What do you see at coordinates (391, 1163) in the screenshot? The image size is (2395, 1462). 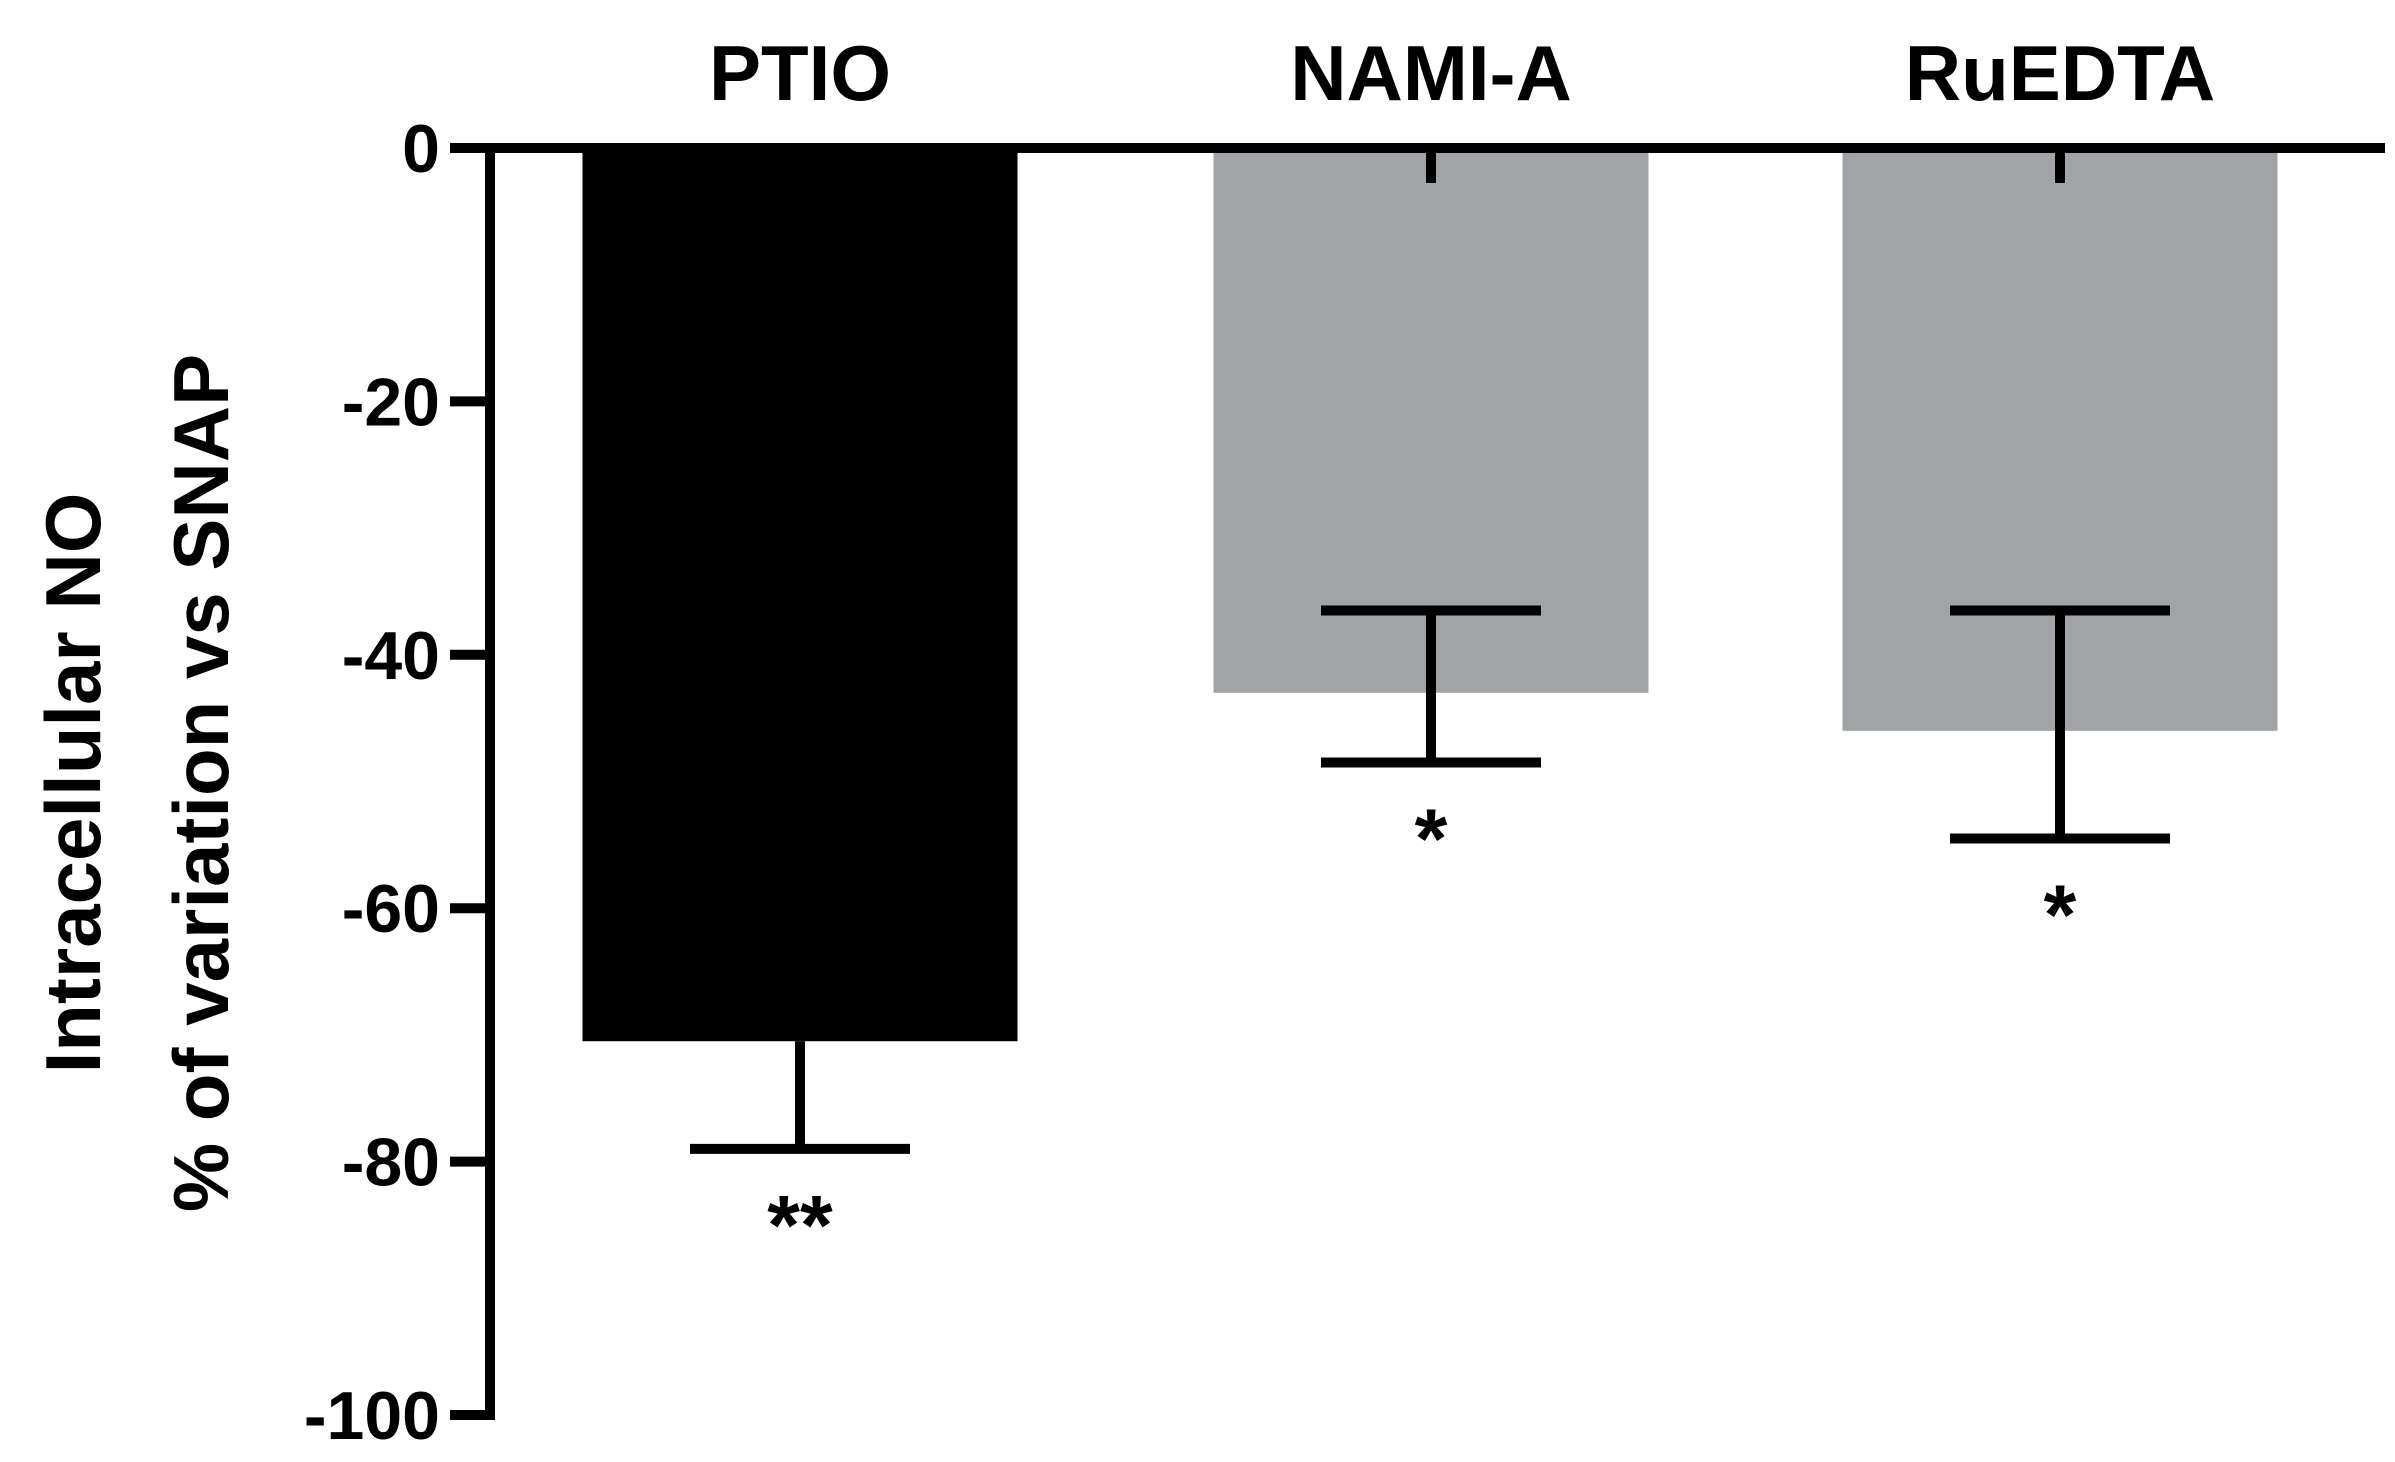 I see `y-tick-label: -80` at bounding box center [391, 1163].